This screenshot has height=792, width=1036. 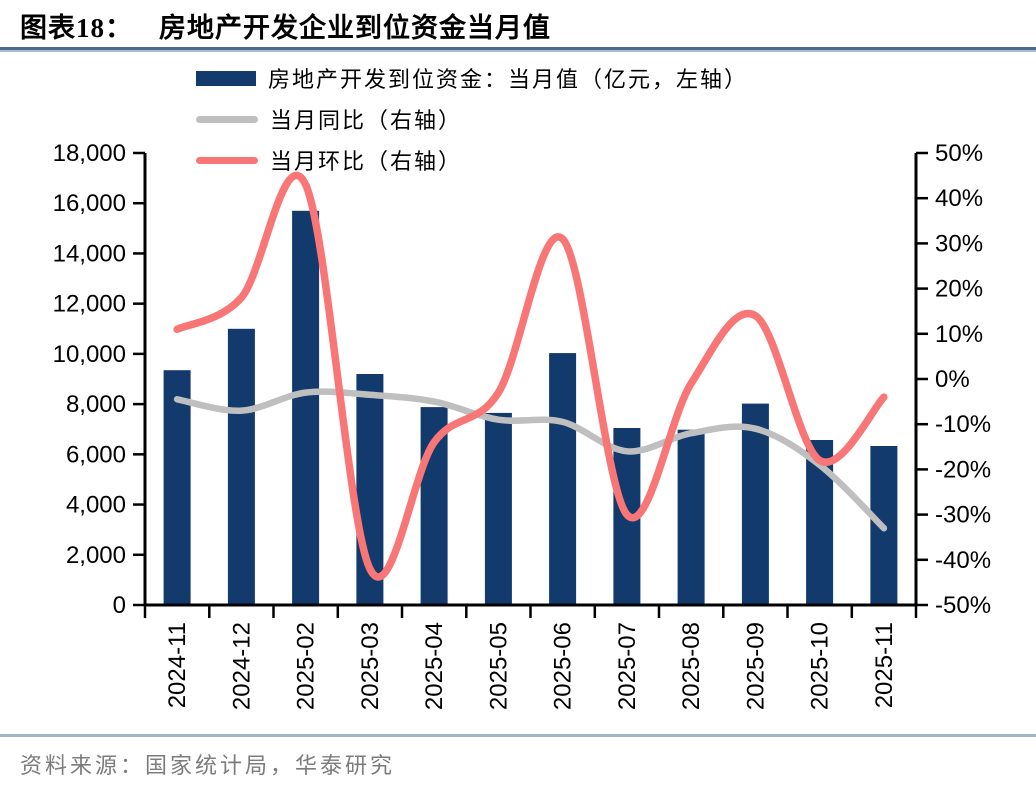 What do you see at coordinates (96, 555) in the screenshot?
I see `left-axis-tick-label: 2,000` at bounding box center [96, 555].